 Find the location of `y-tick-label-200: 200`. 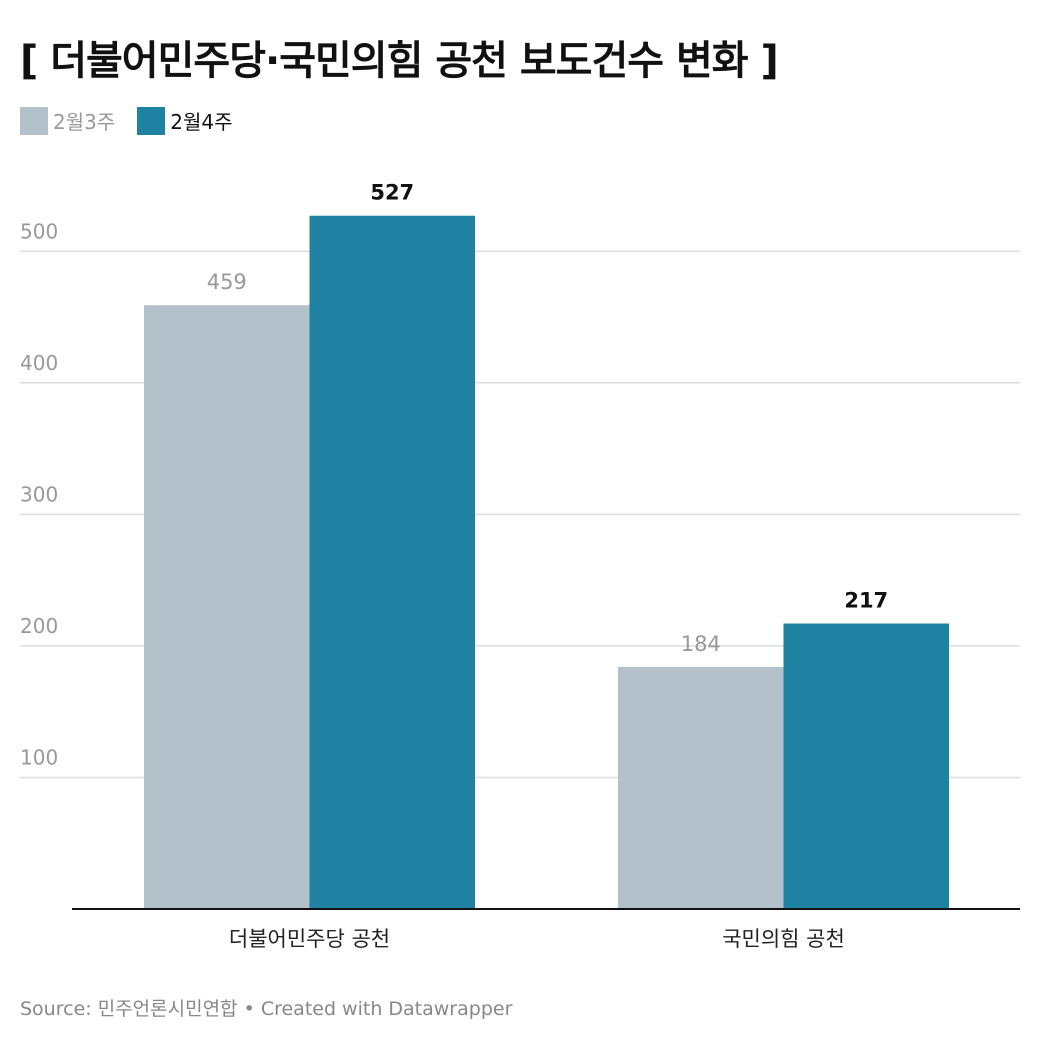

y-tick-label-200: 200 is located at coordinates (39, 626).